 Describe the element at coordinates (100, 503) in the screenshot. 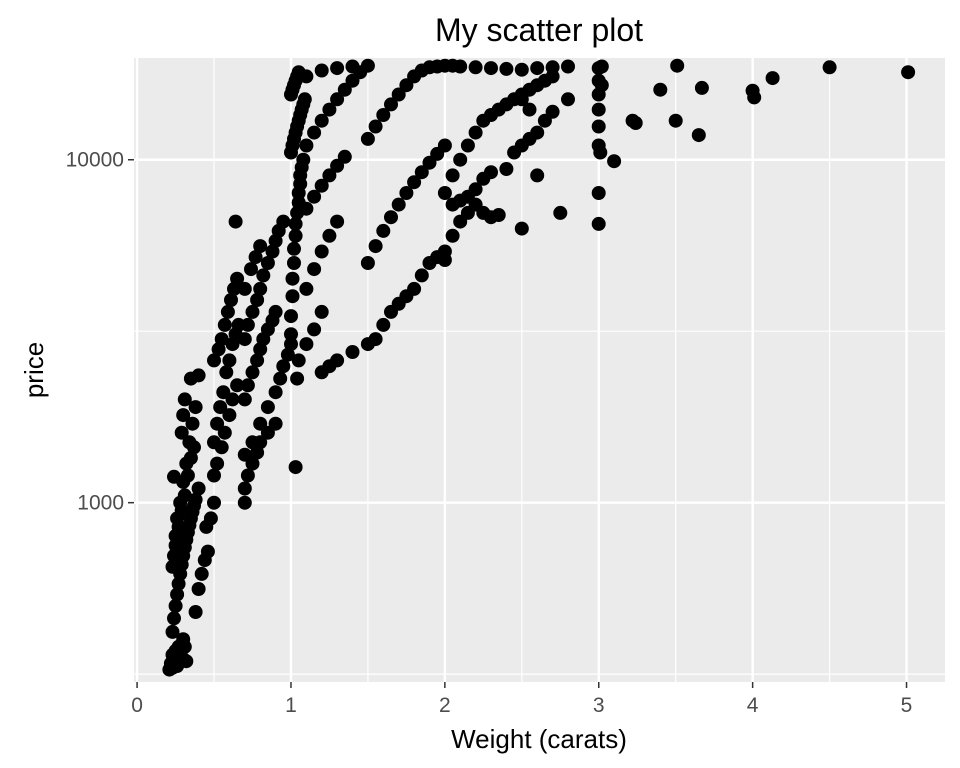

I see `y-tick-label: 1000` at that location.